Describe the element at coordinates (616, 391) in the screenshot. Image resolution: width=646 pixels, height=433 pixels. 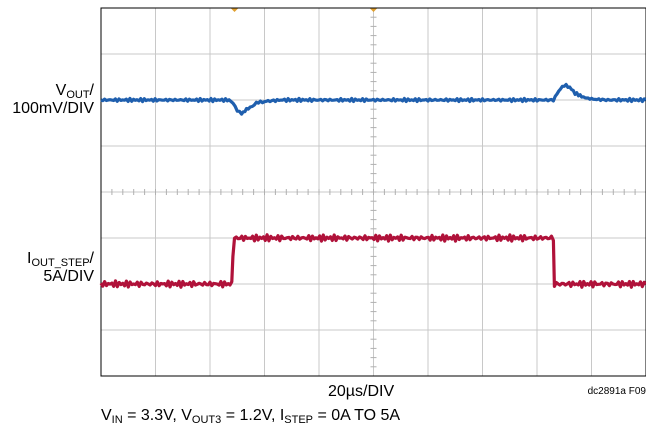
I see `figure-id: dc2891a F09` at that location.